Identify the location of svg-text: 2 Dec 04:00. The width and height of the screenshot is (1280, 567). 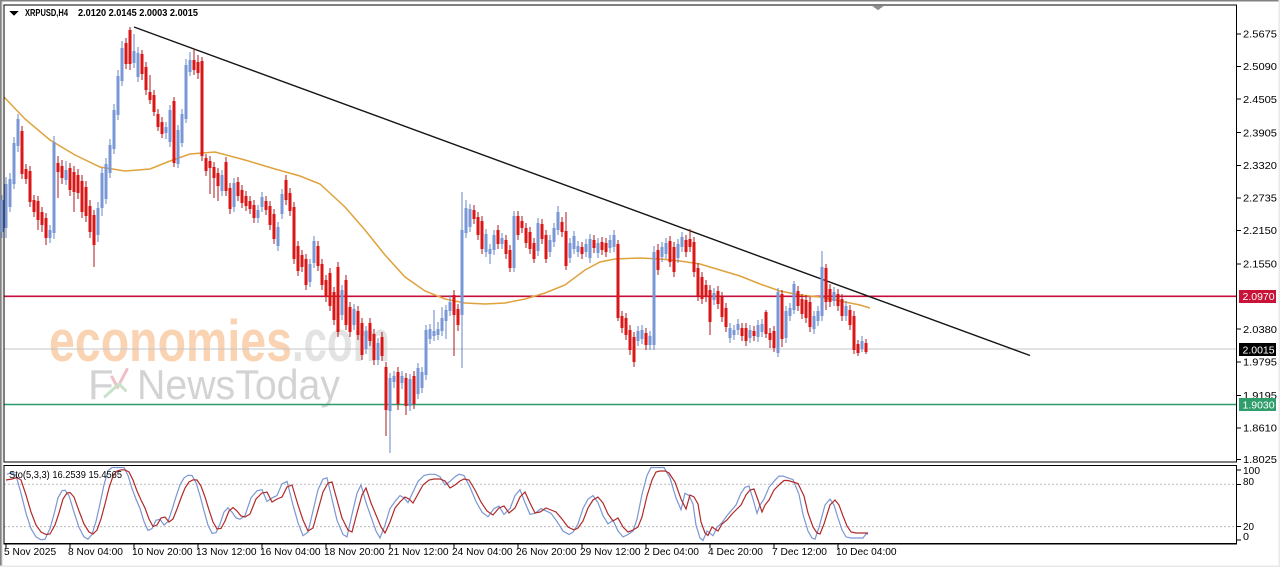
(671, 552).